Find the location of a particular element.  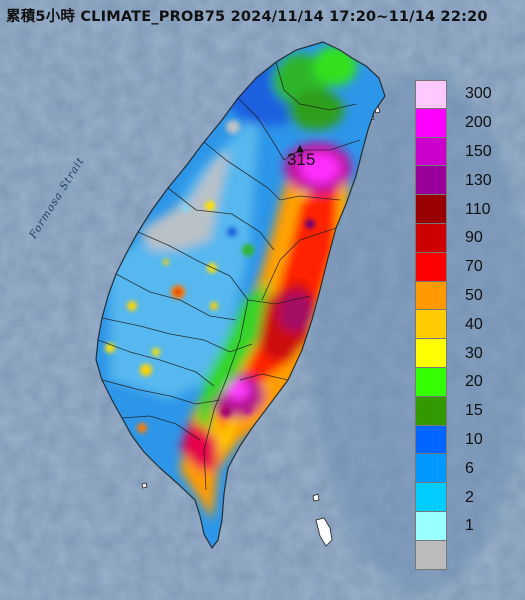

legend-row: 130 is located at coordinates (461, 181).